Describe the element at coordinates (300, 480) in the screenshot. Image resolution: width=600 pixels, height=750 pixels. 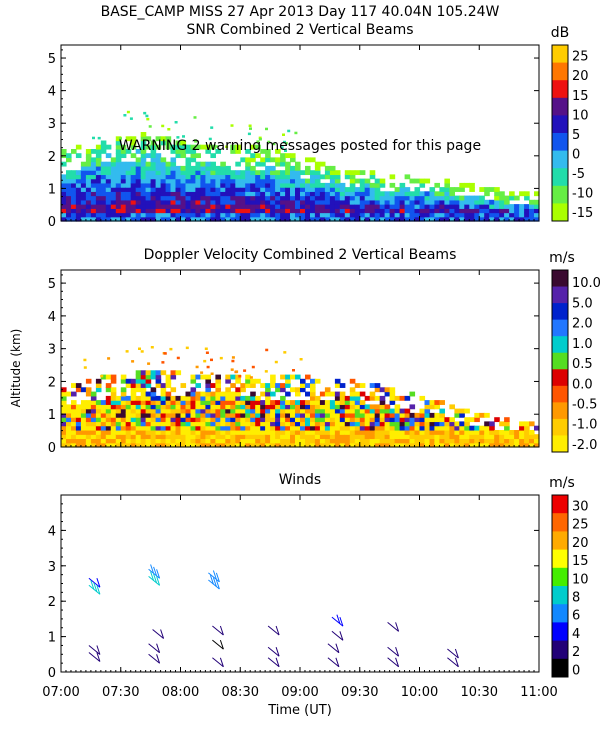
I see `winds-title: Winds` at that location.